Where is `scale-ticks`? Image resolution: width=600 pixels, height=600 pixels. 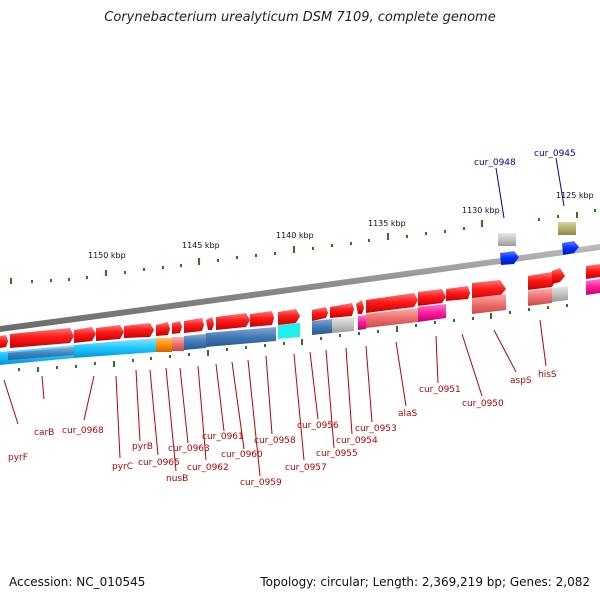 scale-ticks is located at coordinates (303, 246).